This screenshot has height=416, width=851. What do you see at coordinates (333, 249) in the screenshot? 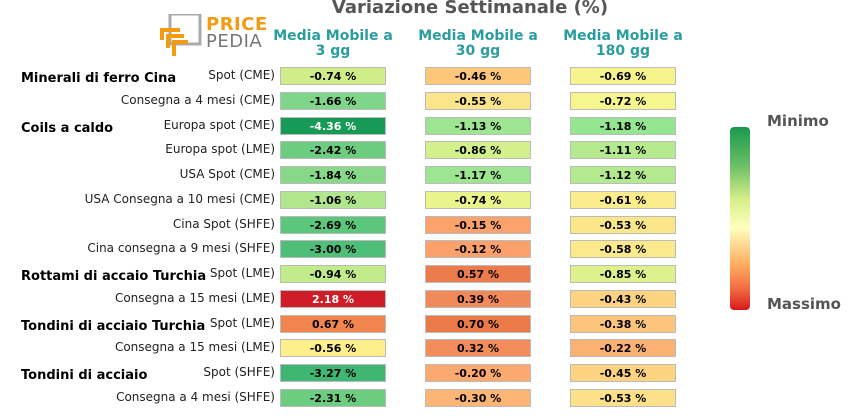
I see `value-cell: -3.00 %` at bounding box center [333, 249].